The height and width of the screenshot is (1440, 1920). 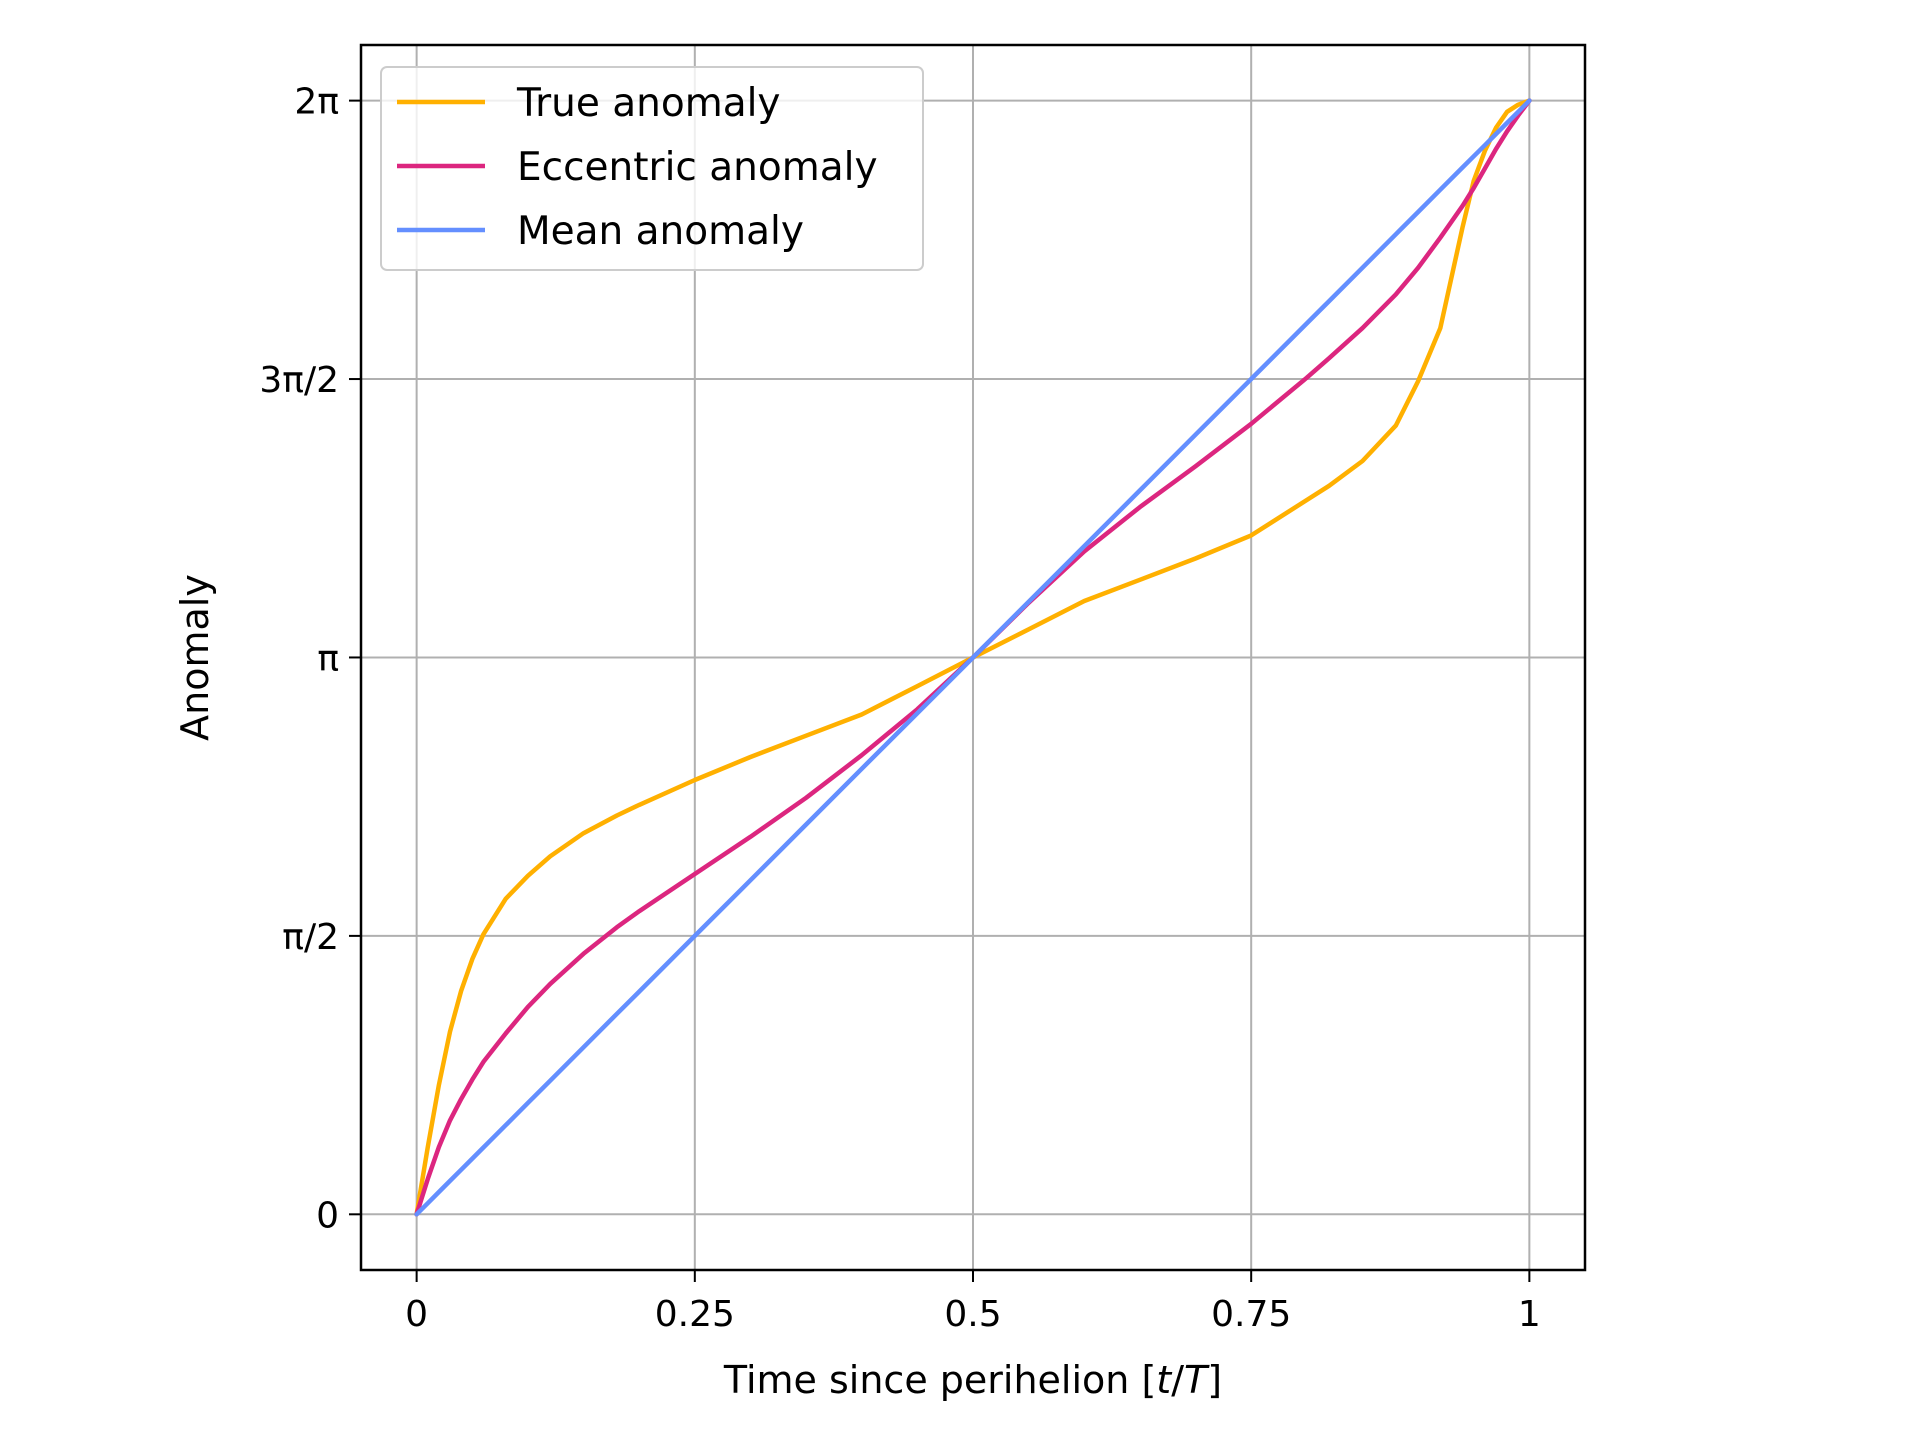 I want to click on x-axis-label-prefix: Time since perihelion [, so click(x=939, y=1380).